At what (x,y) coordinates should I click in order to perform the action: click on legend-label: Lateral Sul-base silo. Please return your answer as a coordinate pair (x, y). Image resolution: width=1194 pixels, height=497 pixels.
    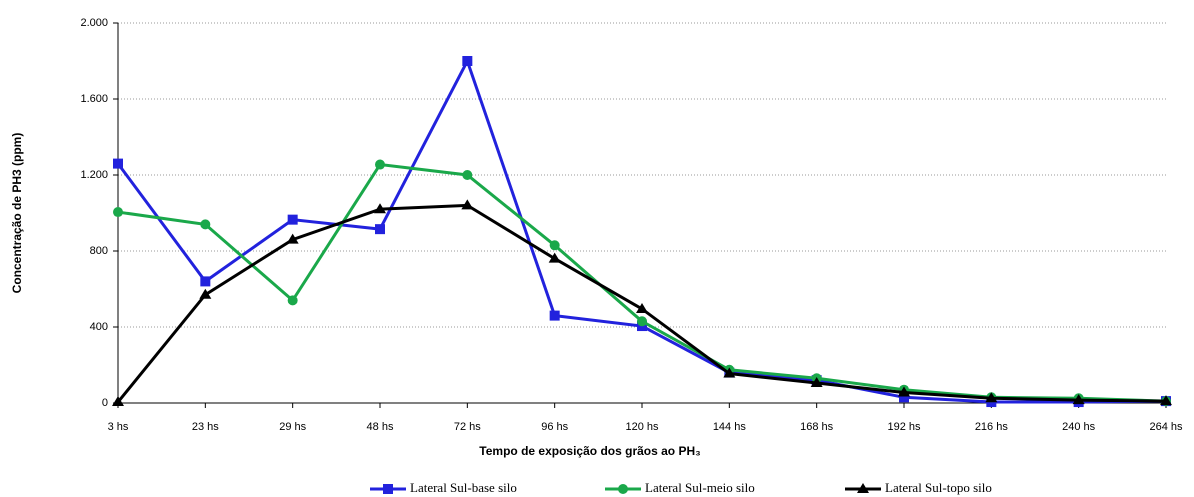
    Looking at the image, I should click on (463, 487).